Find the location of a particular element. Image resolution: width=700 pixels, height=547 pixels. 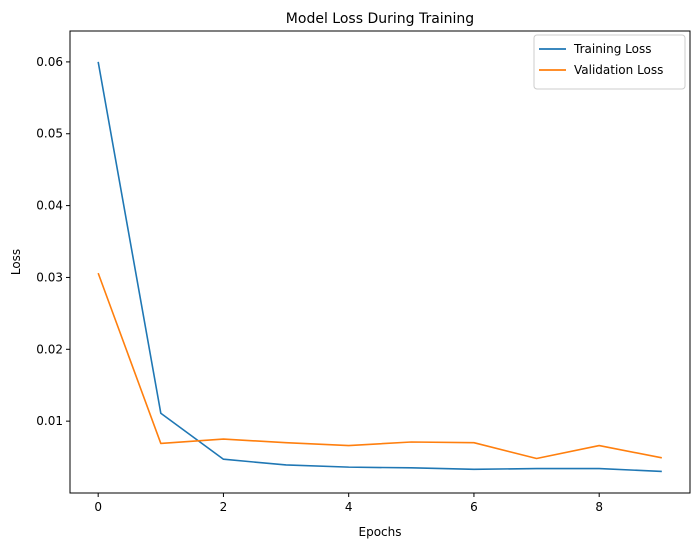

y-tick-label: 0.05 is located at coordinates (49, 134).